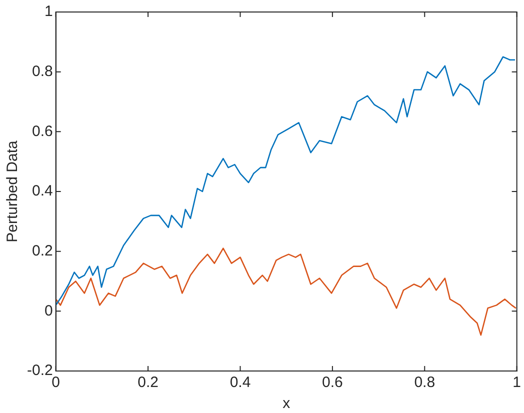 This screenshot has height=413, width=524. Describe the element at coordinates (240, 383) in the screenshot. I see `x-tick-label: 0.4` at that location.